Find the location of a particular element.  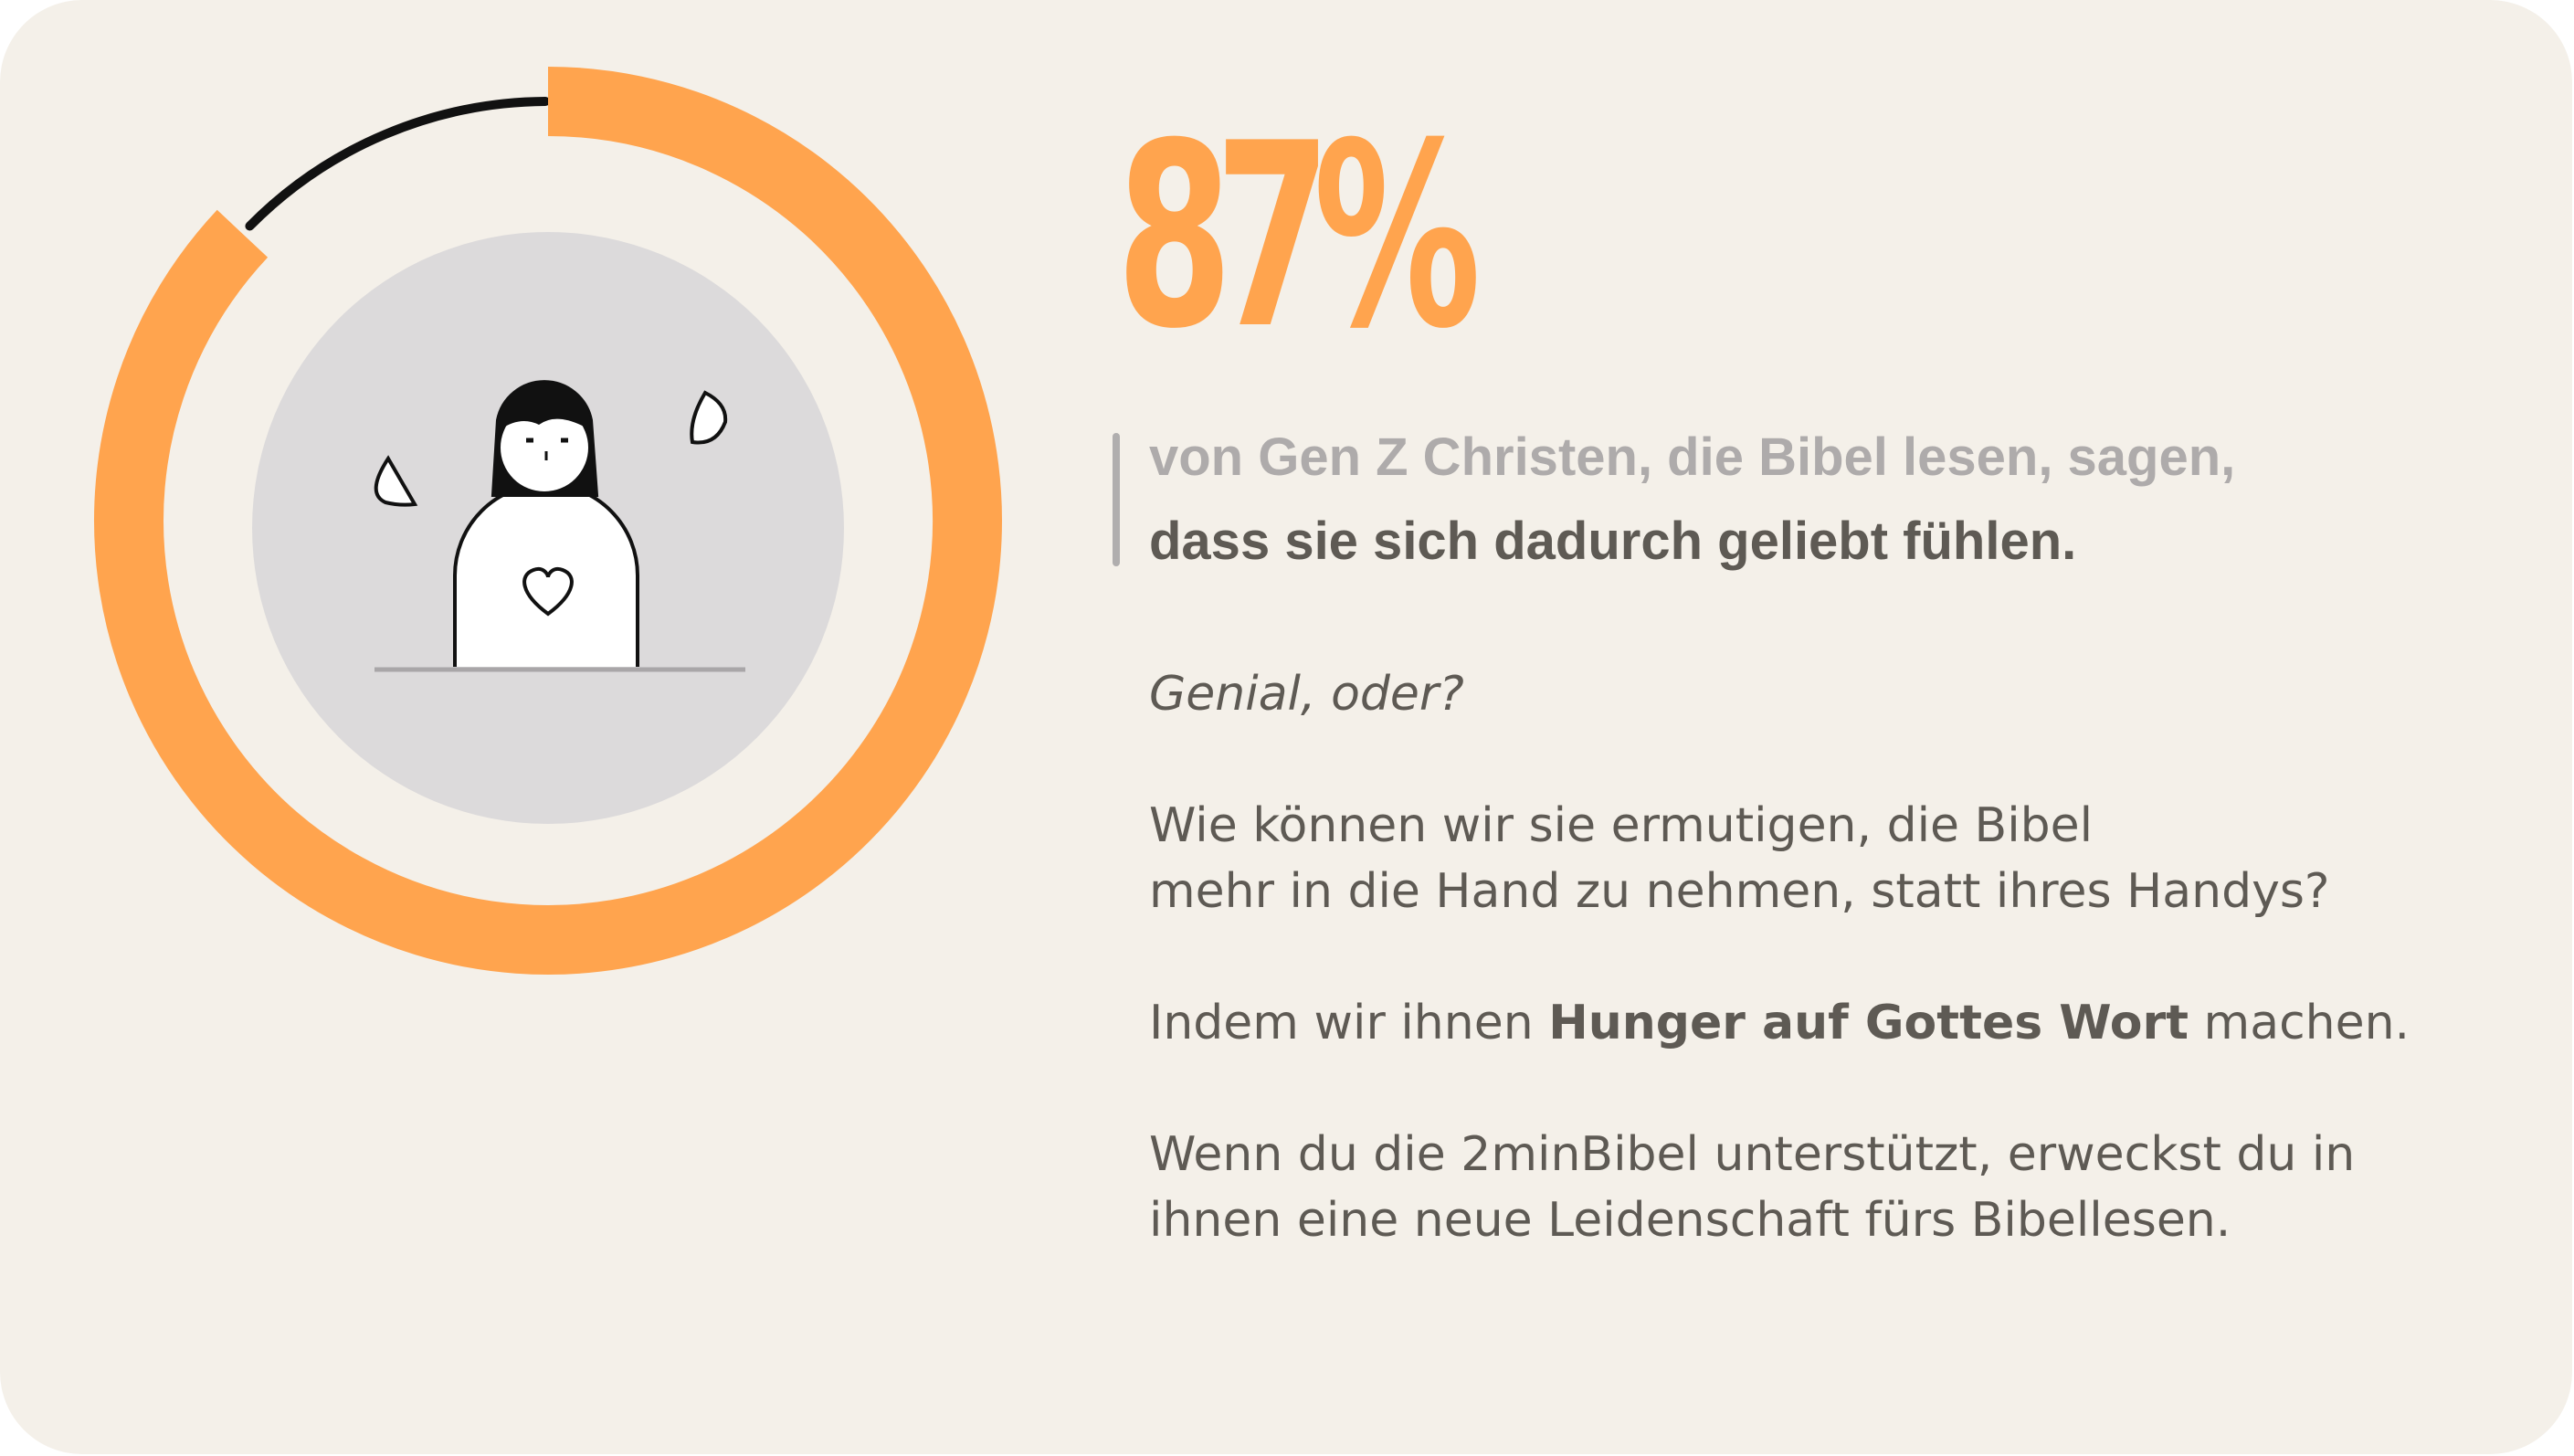

answer-bold: Hunger auf Gottes Wort is located at coordinates (1868, 1023).